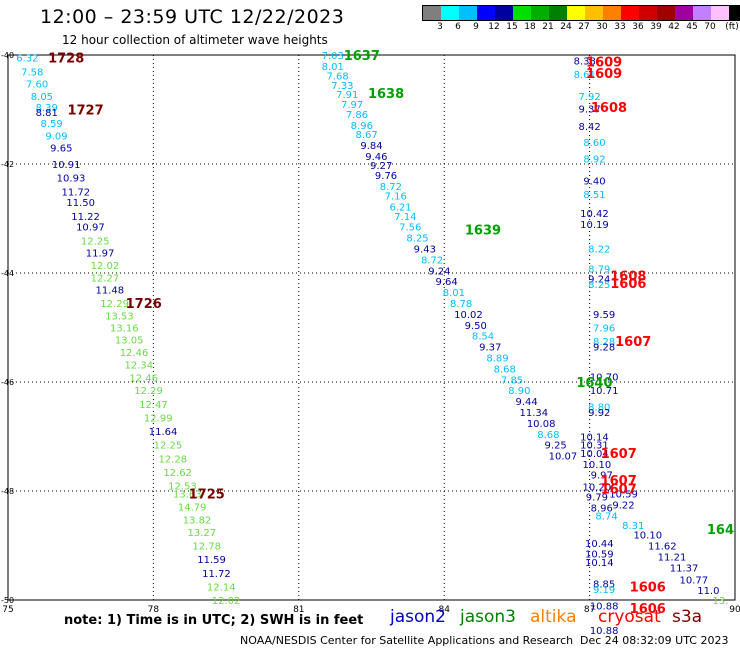 Image resolution: width=740 pixels, height=650 pixels. Describe the element at coordinates (710, 27) in the screenshot. I see `legend-label-15: 70` at that location.